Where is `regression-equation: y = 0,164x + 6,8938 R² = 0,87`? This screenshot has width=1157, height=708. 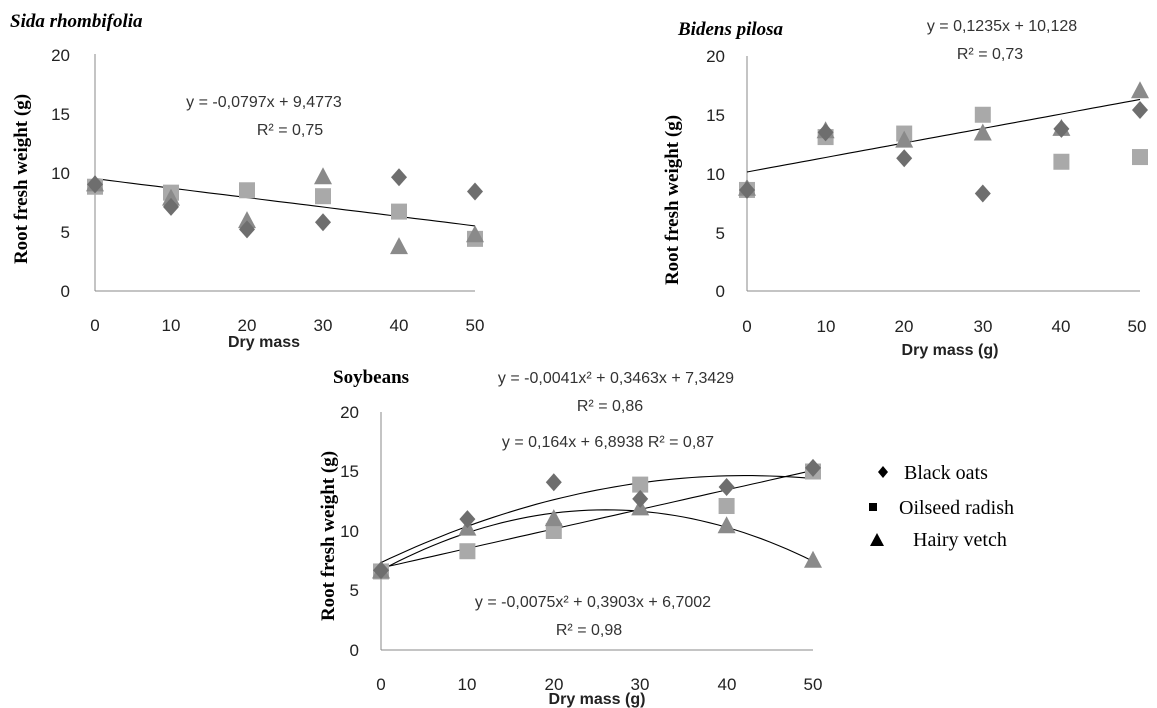
regression-equation: y = 0,164x + 6,8938 R² = 0,87 is located at coordinates (608, 442).